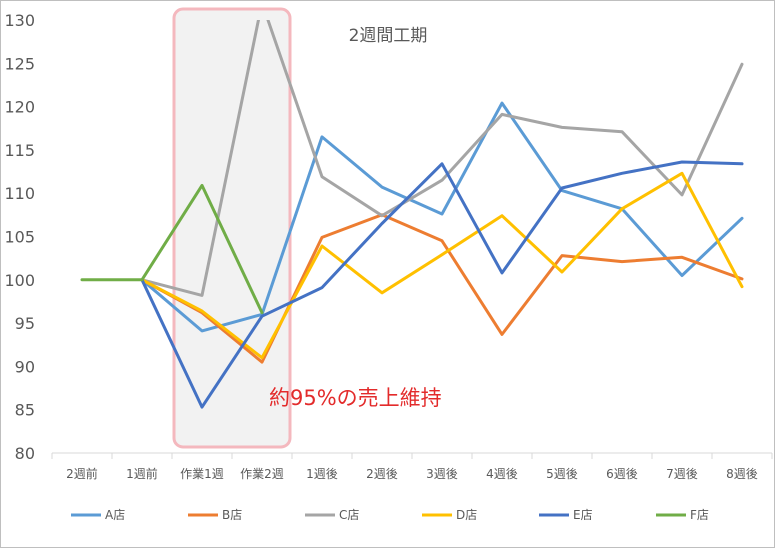  Describe the element at coordinates (25, 410) in the screenshot. I see `y-tick-label: 85` at that location.